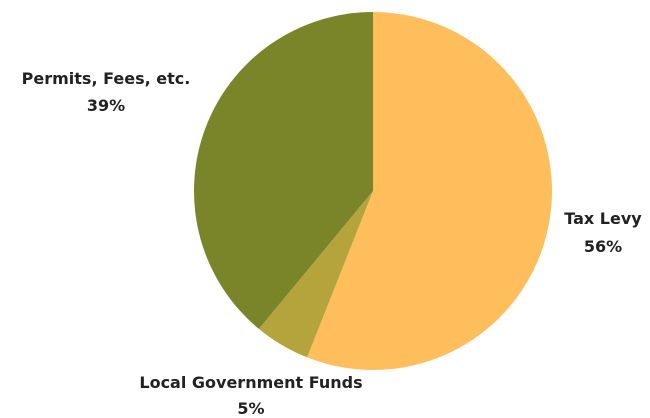 This screenshot has height=418, width=650. Describe the element at coordinates (250, 408) in the screenshot. I see `slice-label-local-government-funds-percent: 5%` at that location.